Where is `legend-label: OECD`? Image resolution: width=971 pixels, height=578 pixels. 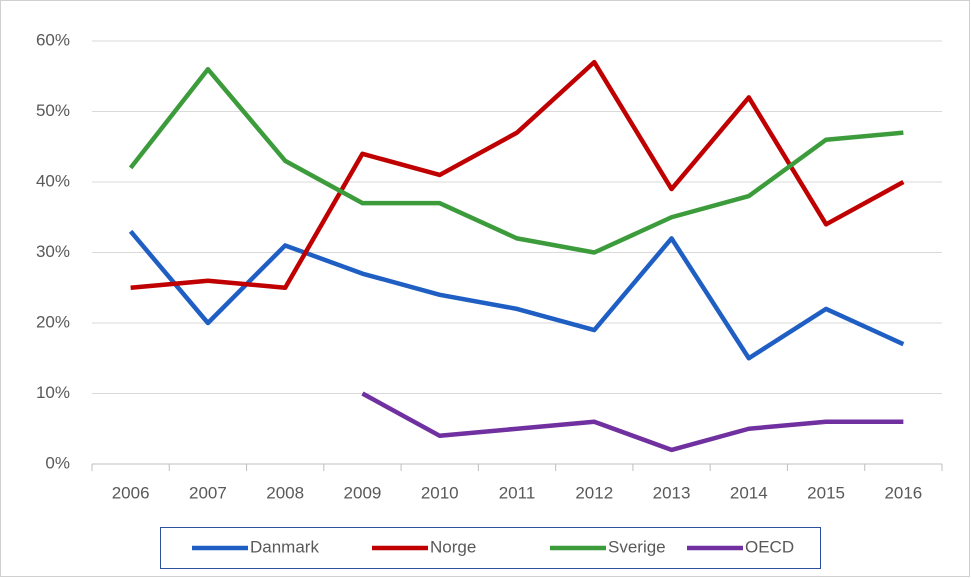 legend-label: OECD is located at coordinates (769, 546).